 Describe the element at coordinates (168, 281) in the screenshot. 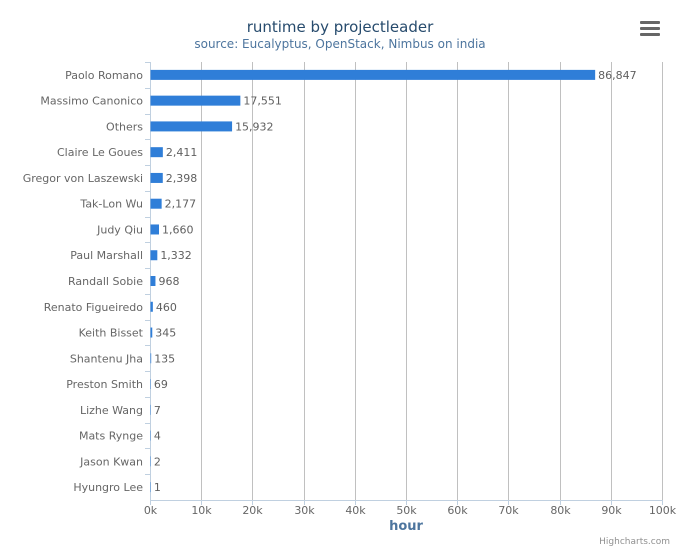

I see `data-label: 968` at that location.